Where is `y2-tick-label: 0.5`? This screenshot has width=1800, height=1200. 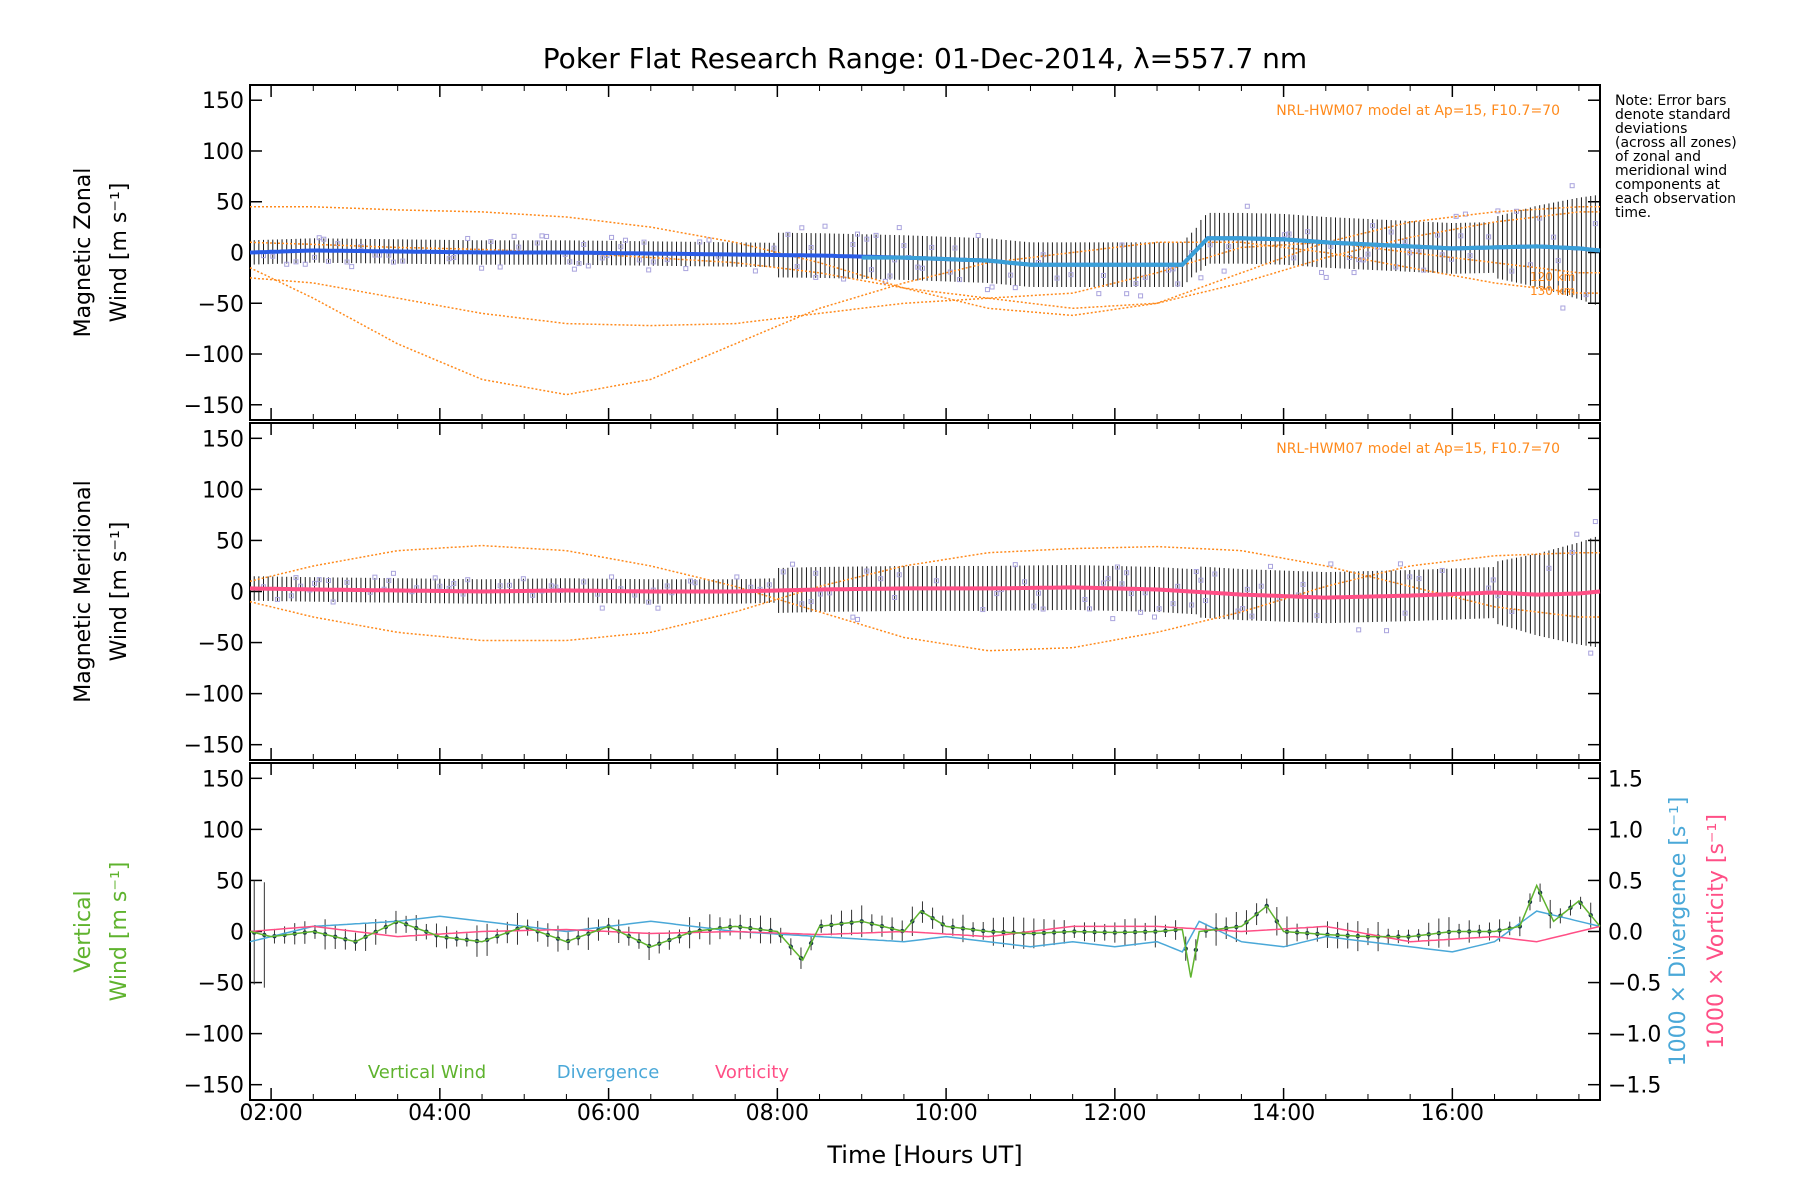 y2-tick-label: 0.5 is located at coordinates (1625, 881).